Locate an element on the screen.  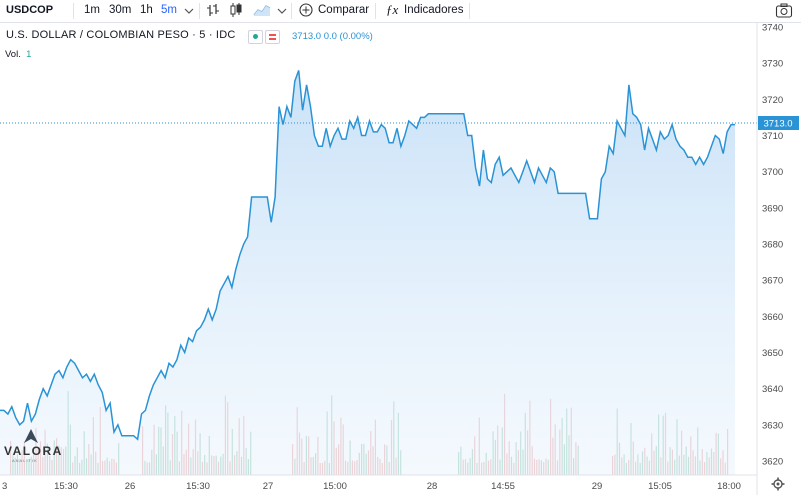
fx-icon: ƒx is located at coordinates (392, 9).